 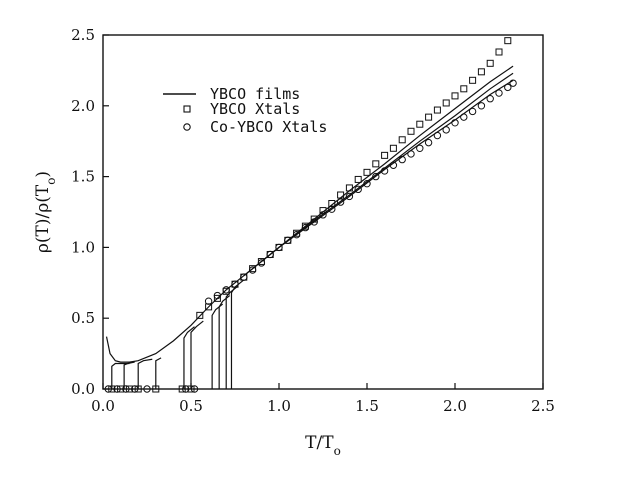 I want to click on legend: YBCO films YBCO Xtals Co-YBCO Xtals, so click(x=245, y=110).